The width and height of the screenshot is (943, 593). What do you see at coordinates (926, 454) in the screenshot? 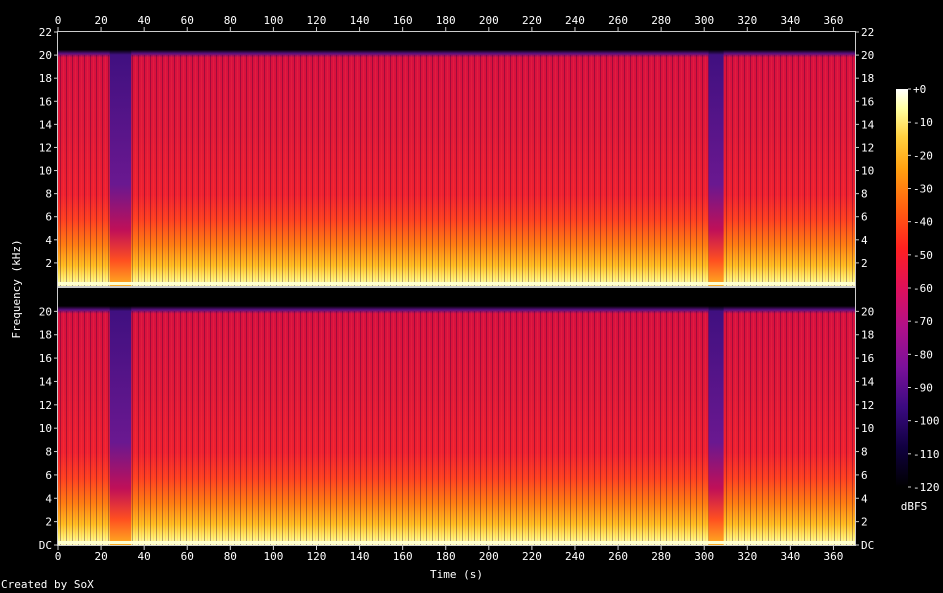
I see `colorbar-tick-label: -110` at bounding box center [926, 454].